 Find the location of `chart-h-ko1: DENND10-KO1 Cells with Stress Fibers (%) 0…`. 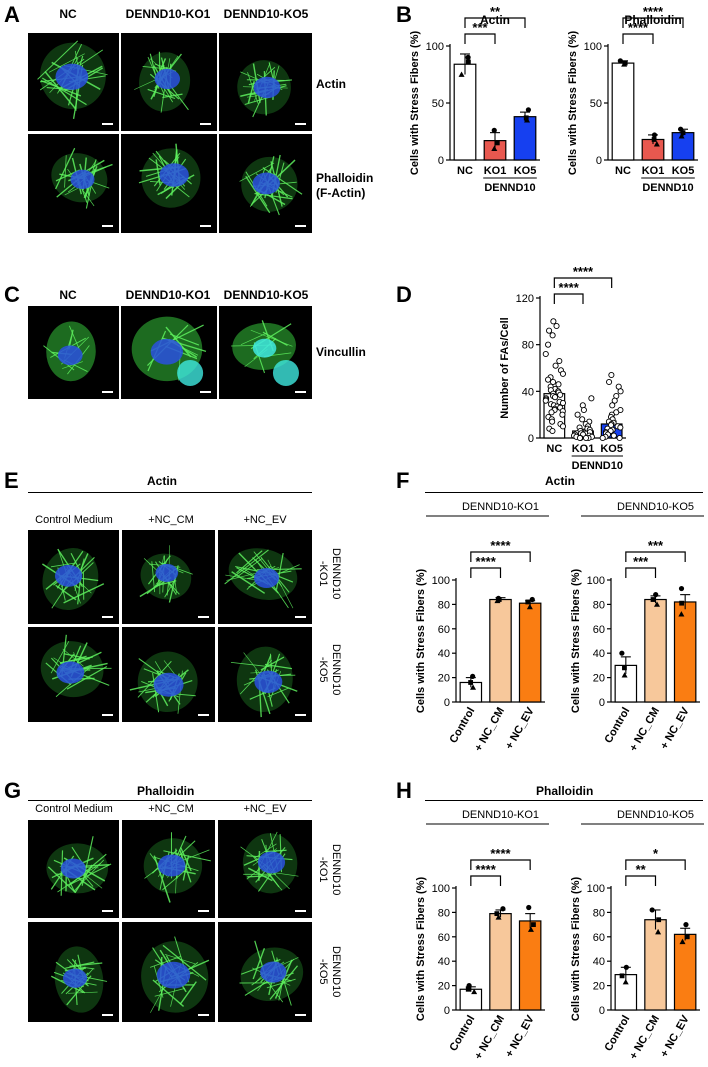

chart-h-ko1: DENND10-KO1 Cells with Stress Fibers (%) 0… is located at coordinates (482, 935).